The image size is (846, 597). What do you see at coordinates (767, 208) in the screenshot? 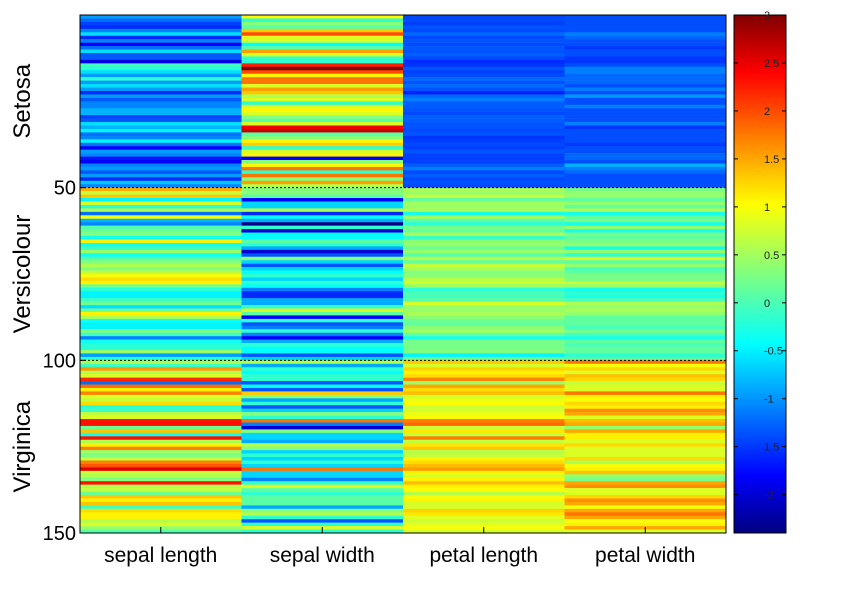
I see `colorbar-tick-label: 1` at bounding box center [767, 208].